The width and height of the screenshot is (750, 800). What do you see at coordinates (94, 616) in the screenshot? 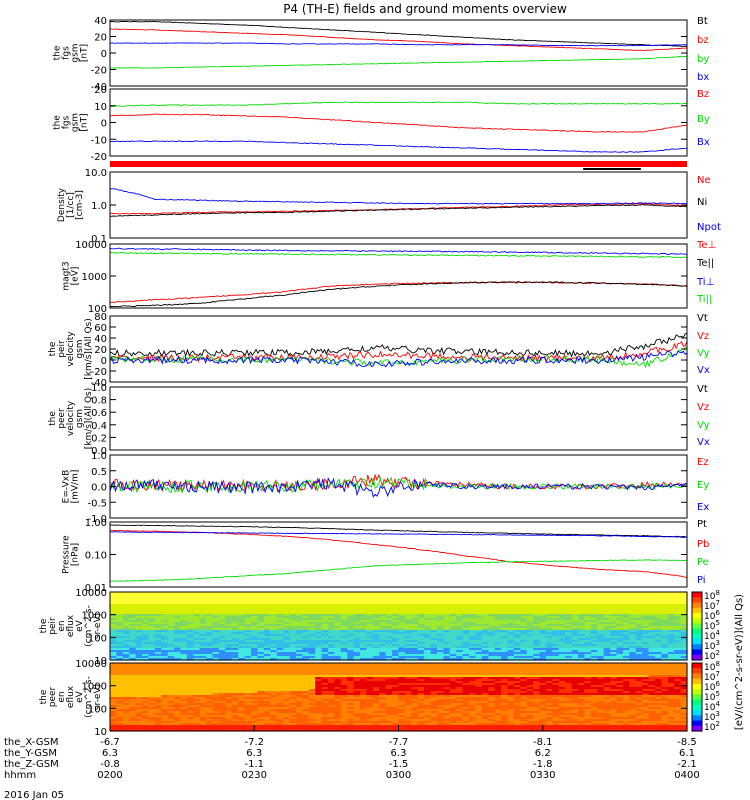
I see `y-tick-label: 1000` at bounding box center [94, 616].